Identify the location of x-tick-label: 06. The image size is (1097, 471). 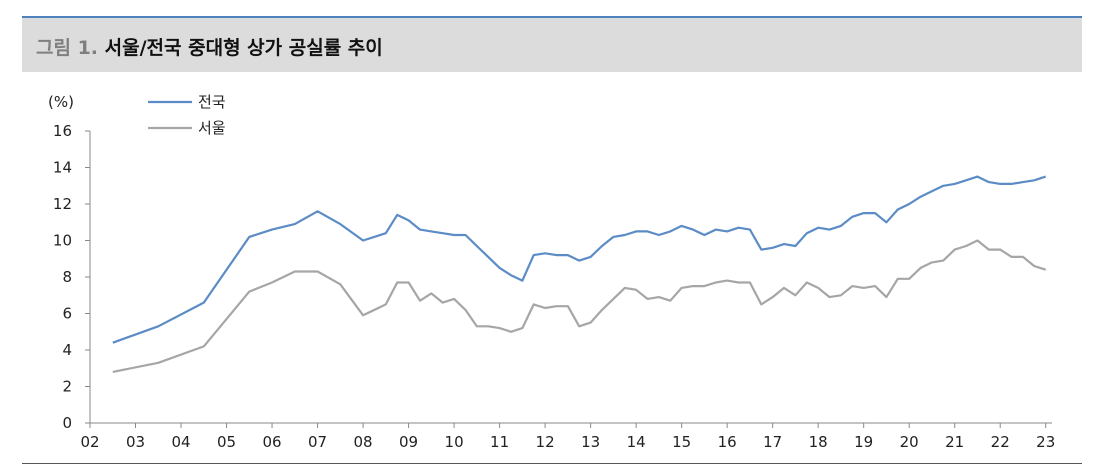
(271, 442).